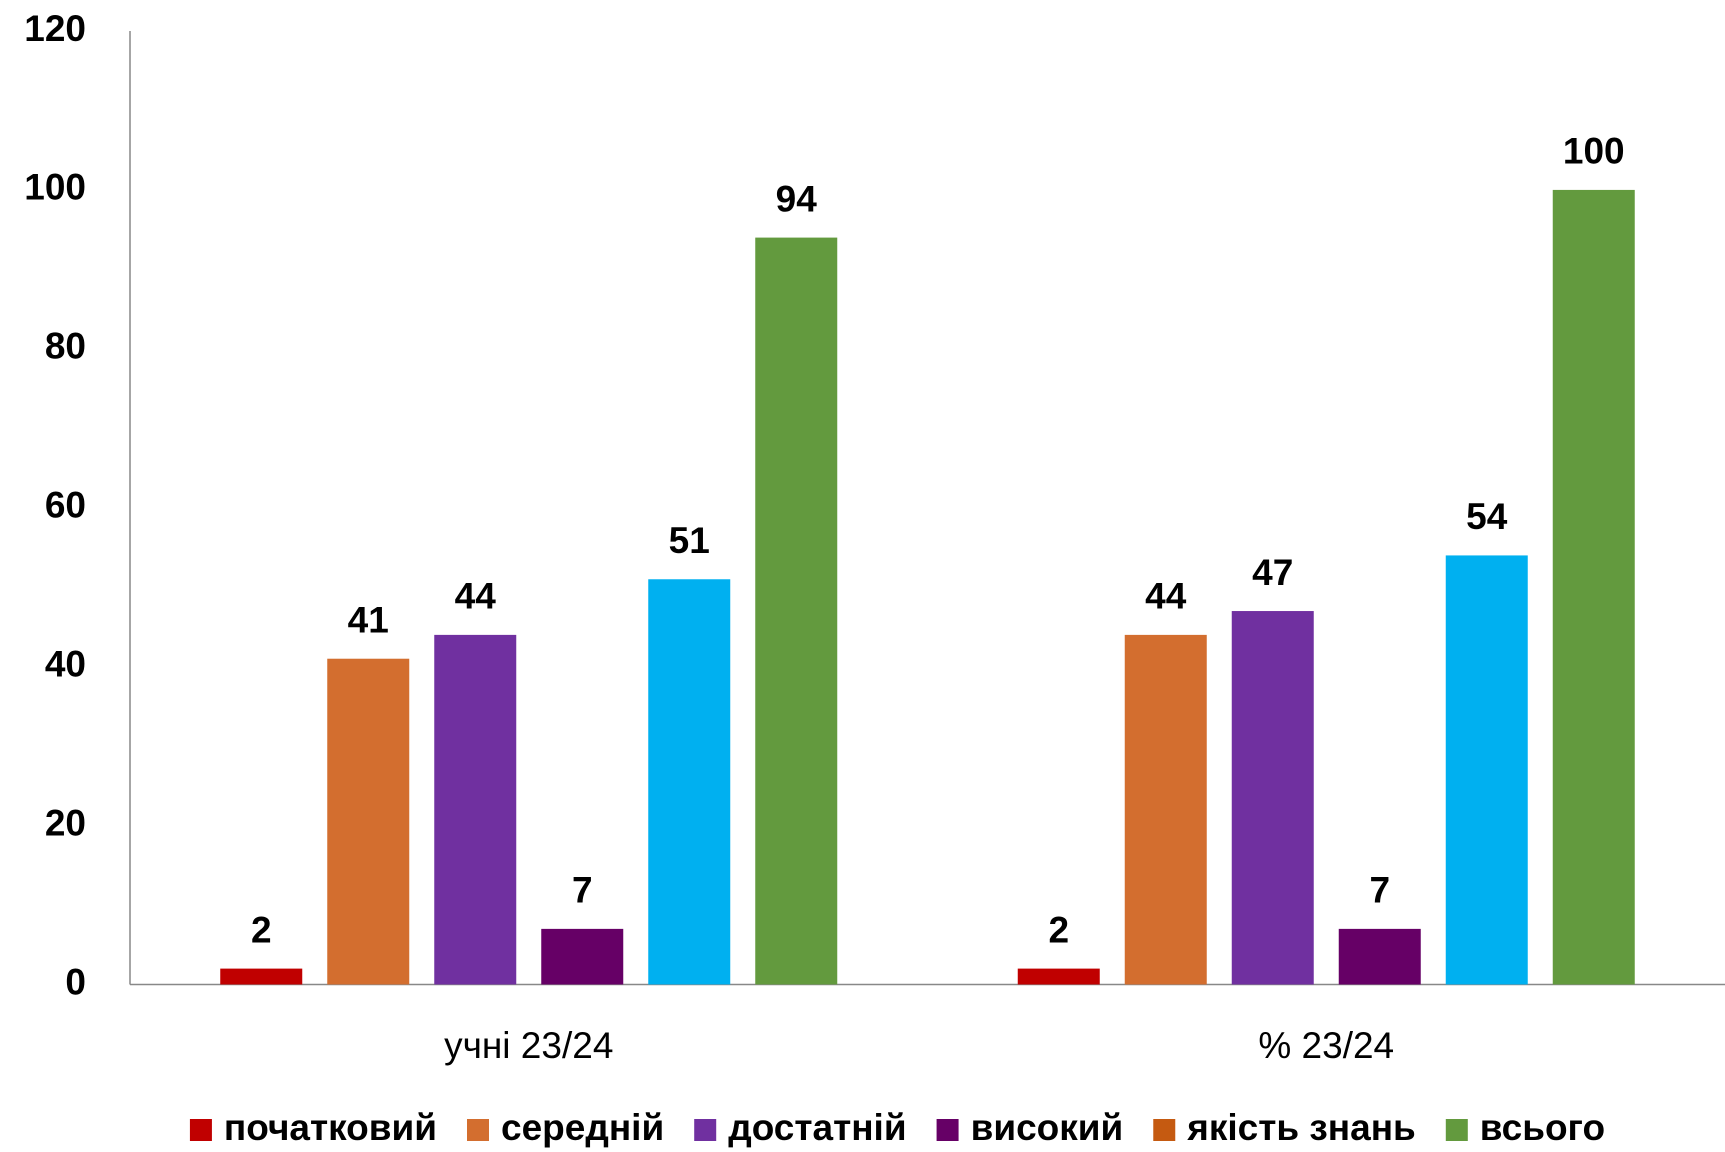  Describe the element at coordinates (65, 663) in the screenshot. I see `y-tick-label: 40` at that location.